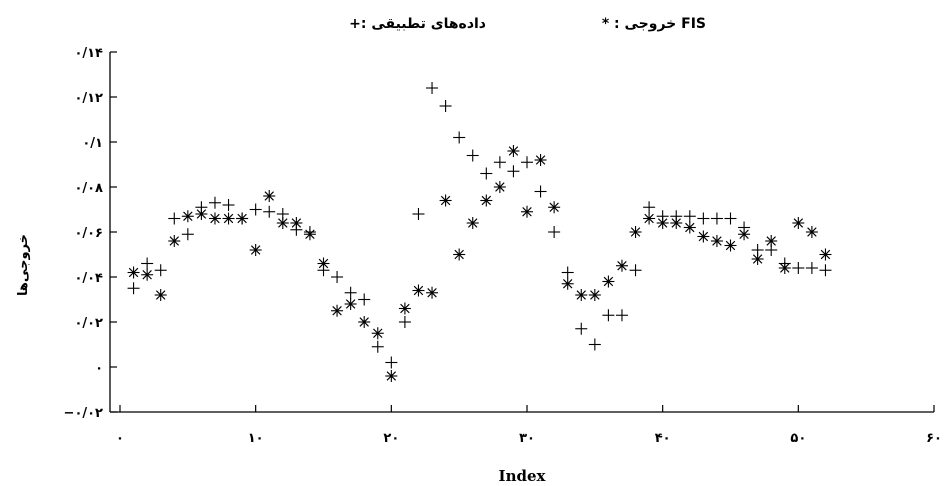 The width and height of the screenshot is (945, 486). Describe the element at coordinates (88, 188) in the screenshot. I see `y-tick-label: ۰/۰۸` at that location.